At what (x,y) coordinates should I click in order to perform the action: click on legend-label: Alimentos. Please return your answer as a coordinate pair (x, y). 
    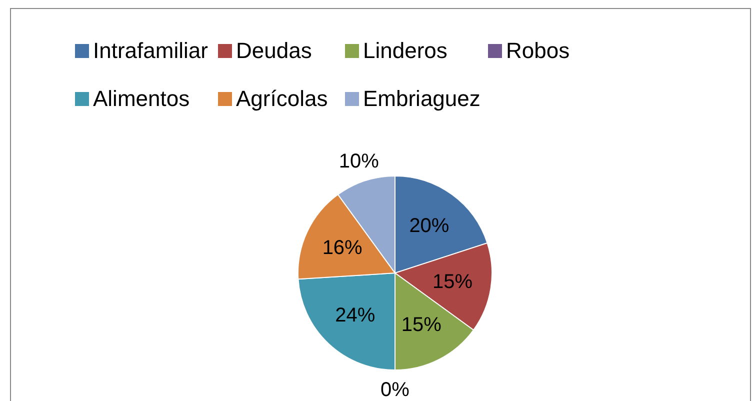
    Looking at the image, I should click on (141, 99).